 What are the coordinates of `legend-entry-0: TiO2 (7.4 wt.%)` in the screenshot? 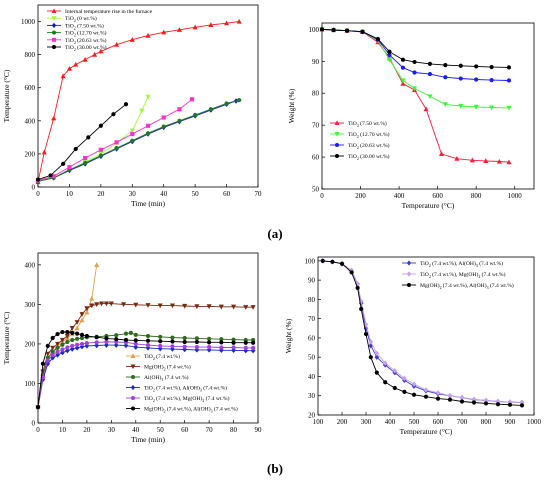 It's located at (162, 357).